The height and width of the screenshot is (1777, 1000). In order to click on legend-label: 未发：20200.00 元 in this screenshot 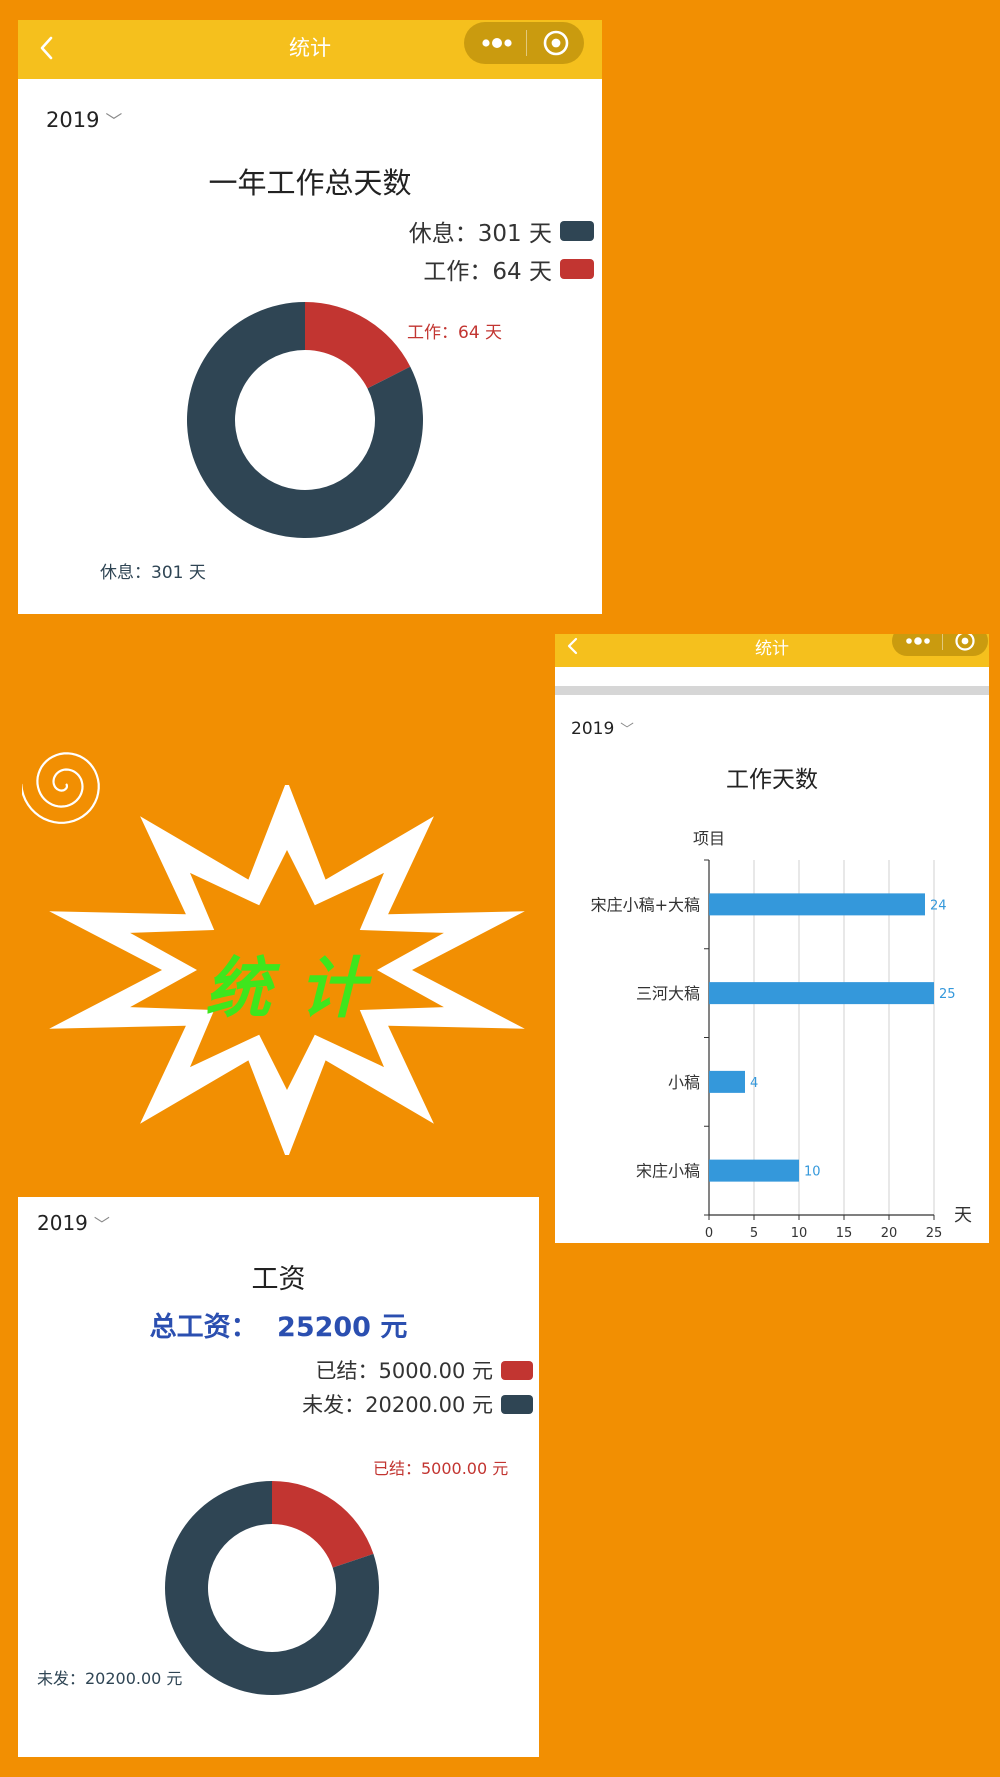, I will do `click(397, 1405)`.